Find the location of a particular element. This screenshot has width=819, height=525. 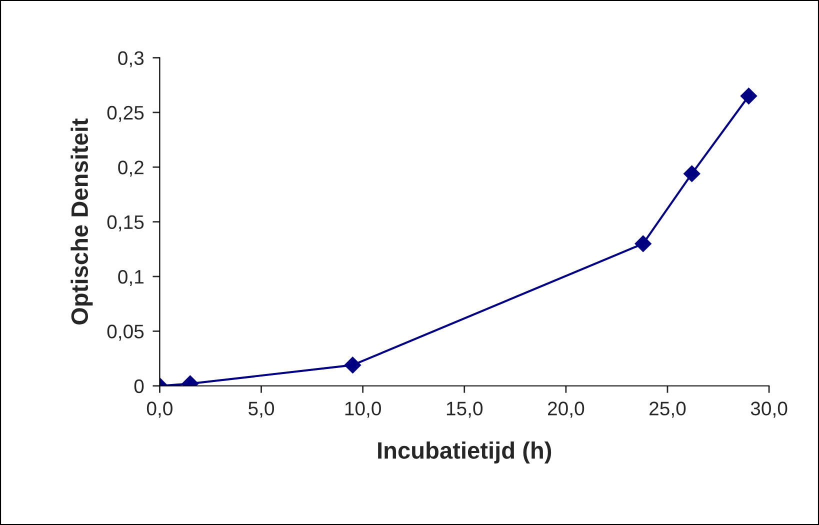

y-tick-label: 0,2 is located at coordinates (131, 168).